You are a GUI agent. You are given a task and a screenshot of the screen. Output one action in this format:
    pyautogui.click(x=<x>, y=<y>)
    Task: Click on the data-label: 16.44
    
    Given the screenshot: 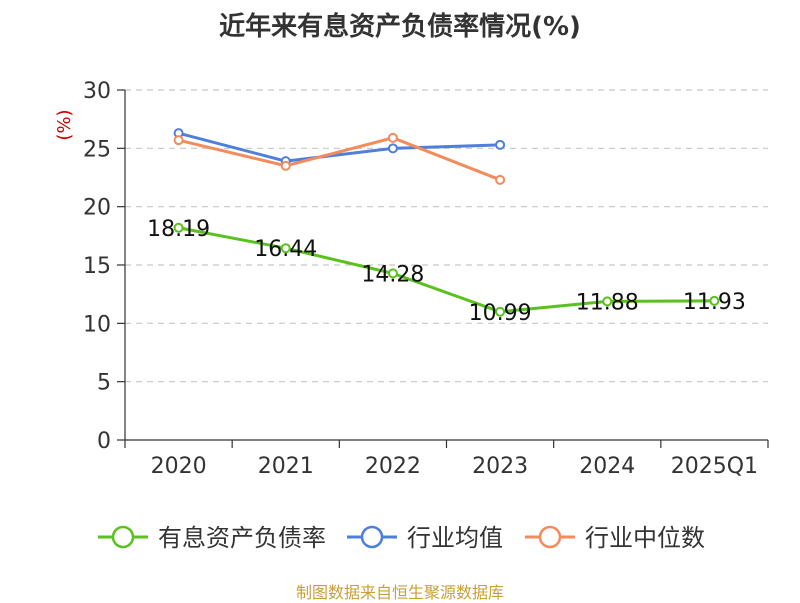 What is the action you would take?
    pyautogui.click(x=285, y=249)
    